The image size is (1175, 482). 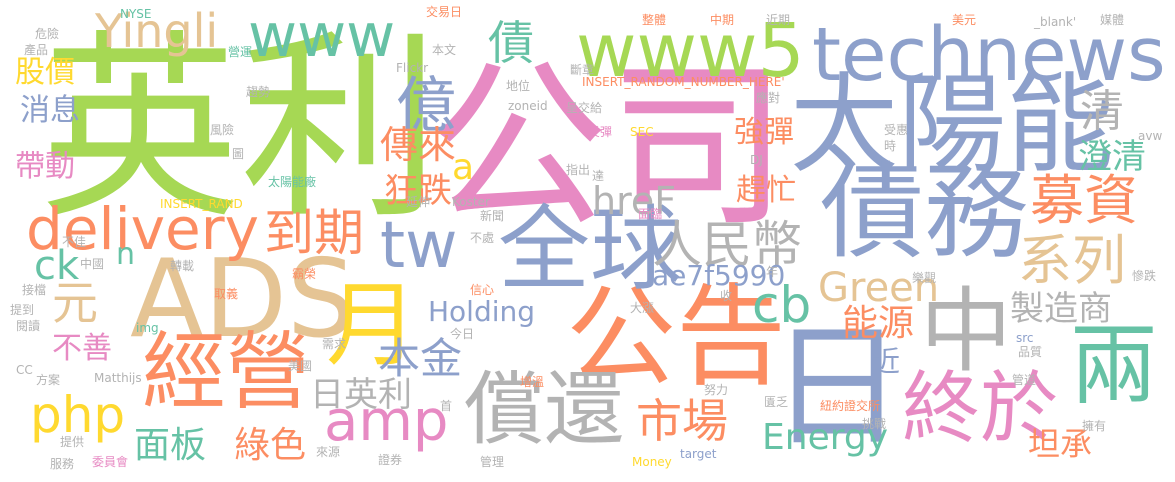 What do you see at coordinates (34, 290) in the screenshot?
I see `cloud-word: 接檔` at bounding box center [34, 290].